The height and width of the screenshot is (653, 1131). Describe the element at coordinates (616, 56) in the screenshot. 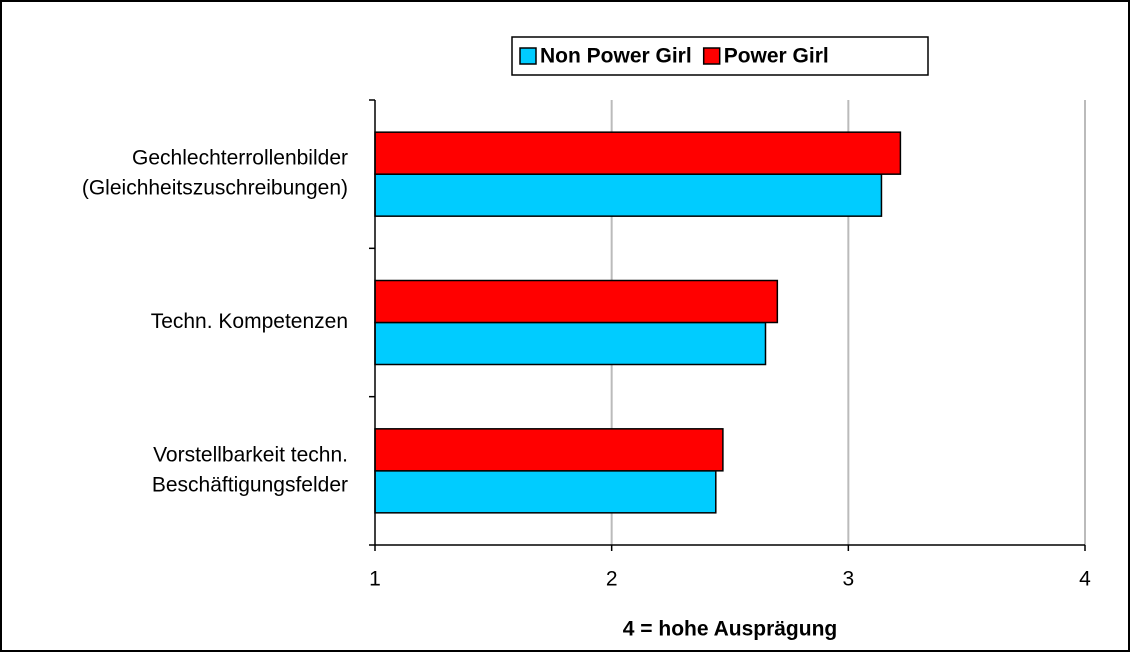

I see `legend-label: Non Power Girl` at that location.